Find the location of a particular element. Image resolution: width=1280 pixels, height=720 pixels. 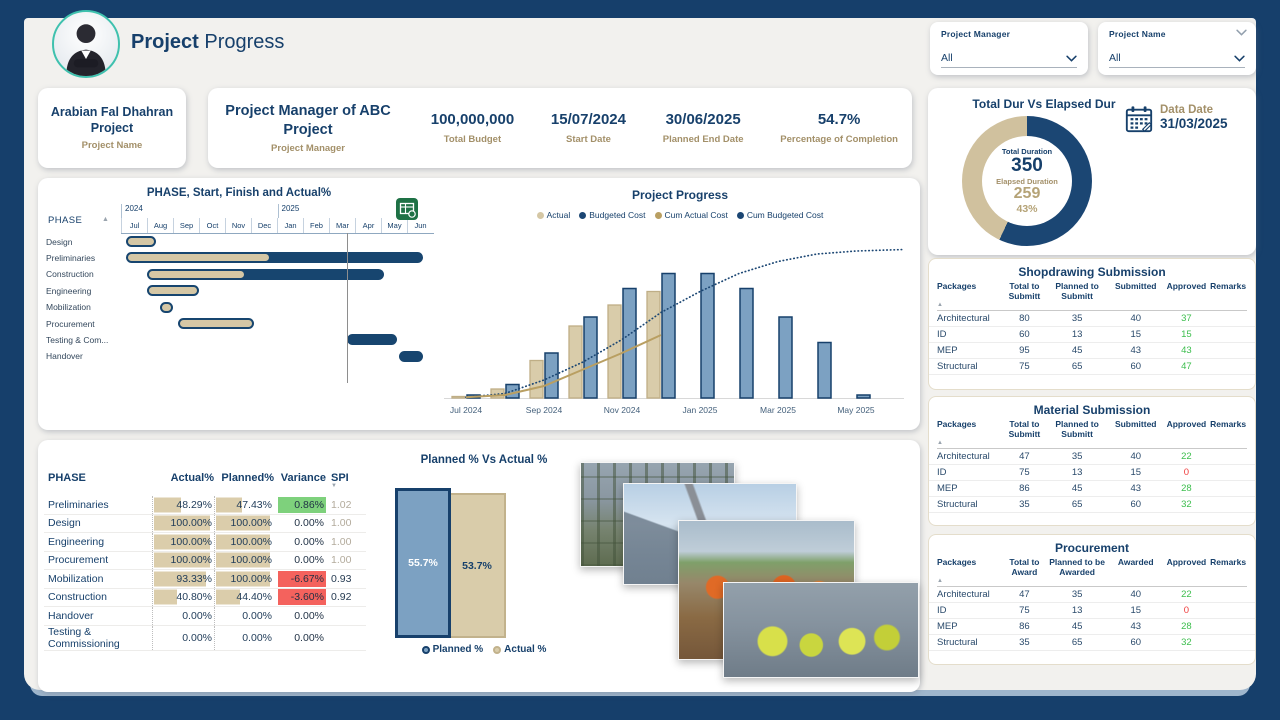

column-header: Actual% is located at coordinates (192, 478).